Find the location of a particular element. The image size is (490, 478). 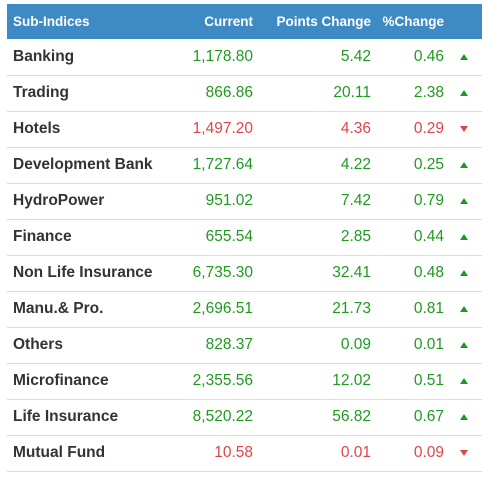

table-row: Banking 1,178.80 5.42 0.46 is located at coordinates (244, 57).